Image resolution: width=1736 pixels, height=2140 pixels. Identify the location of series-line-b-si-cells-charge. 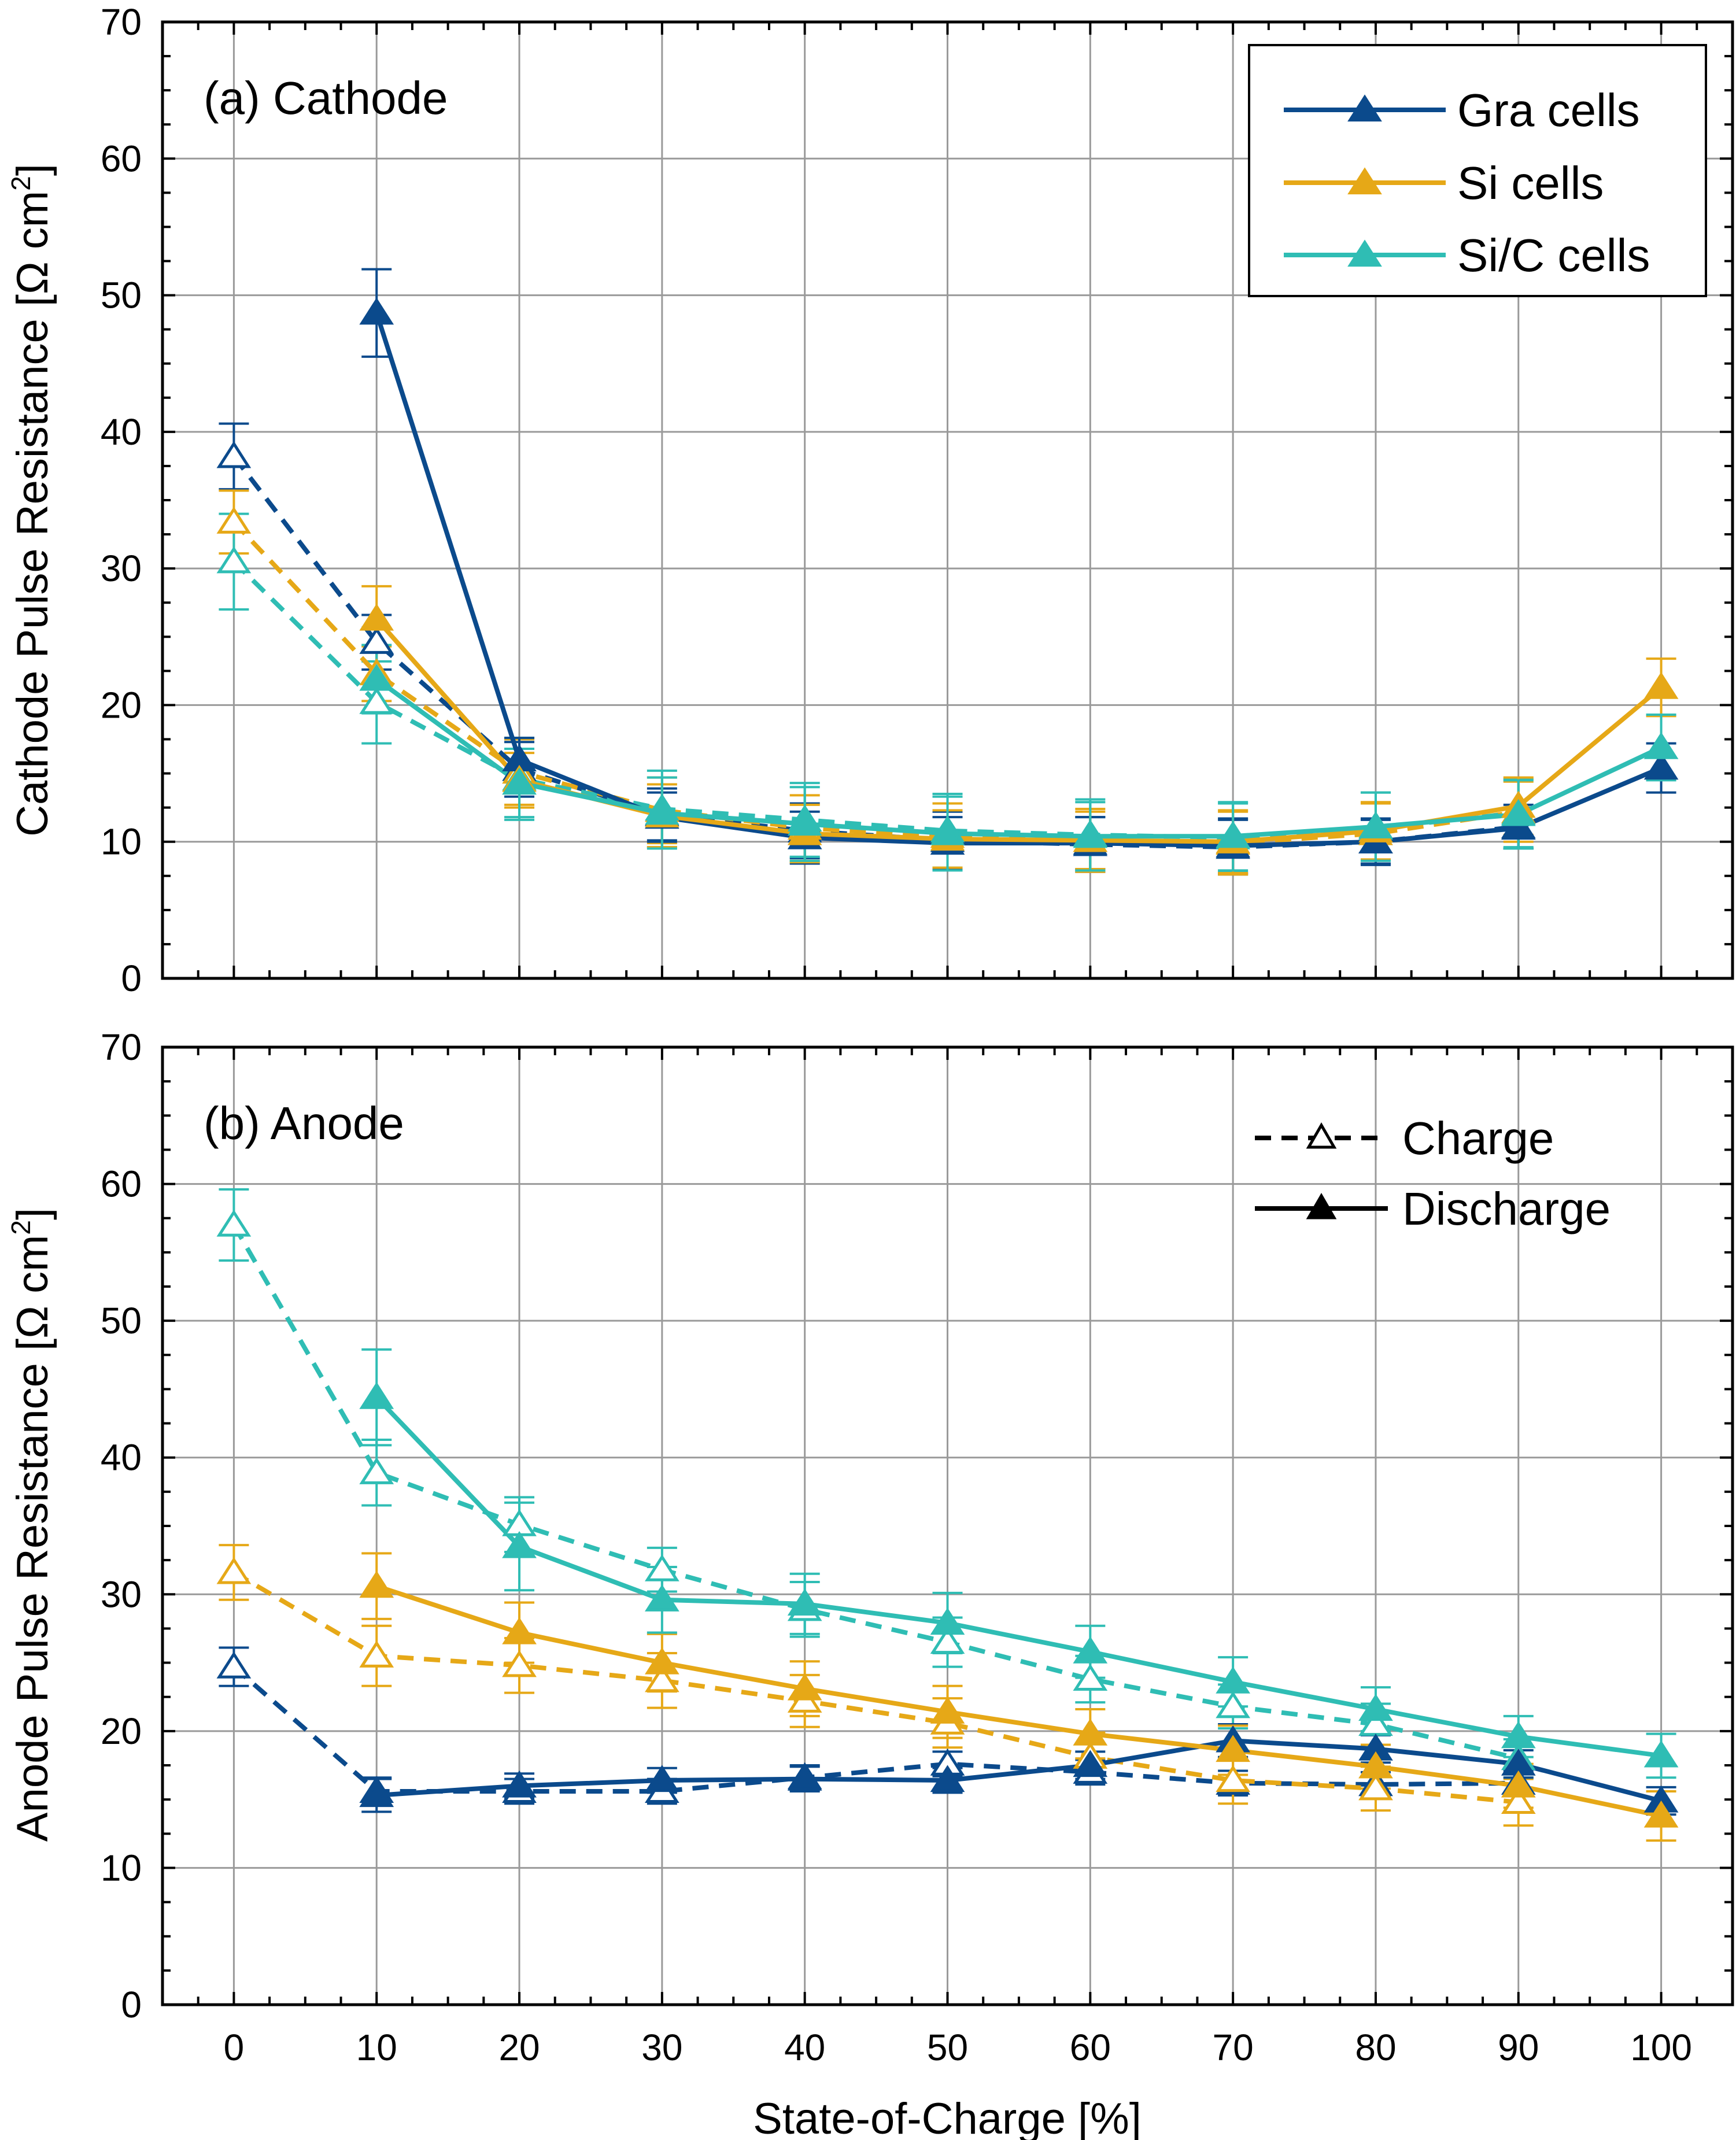
(875, 1688).